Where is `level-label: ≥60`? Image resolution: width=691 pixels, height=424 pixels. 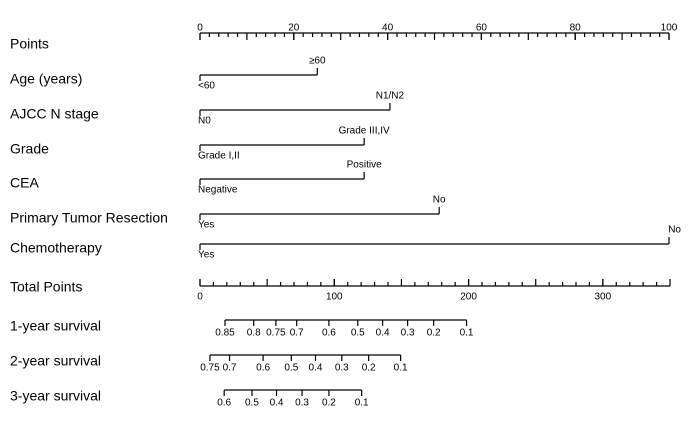
level-label: ≥60 is located at coordinates (317, 61).